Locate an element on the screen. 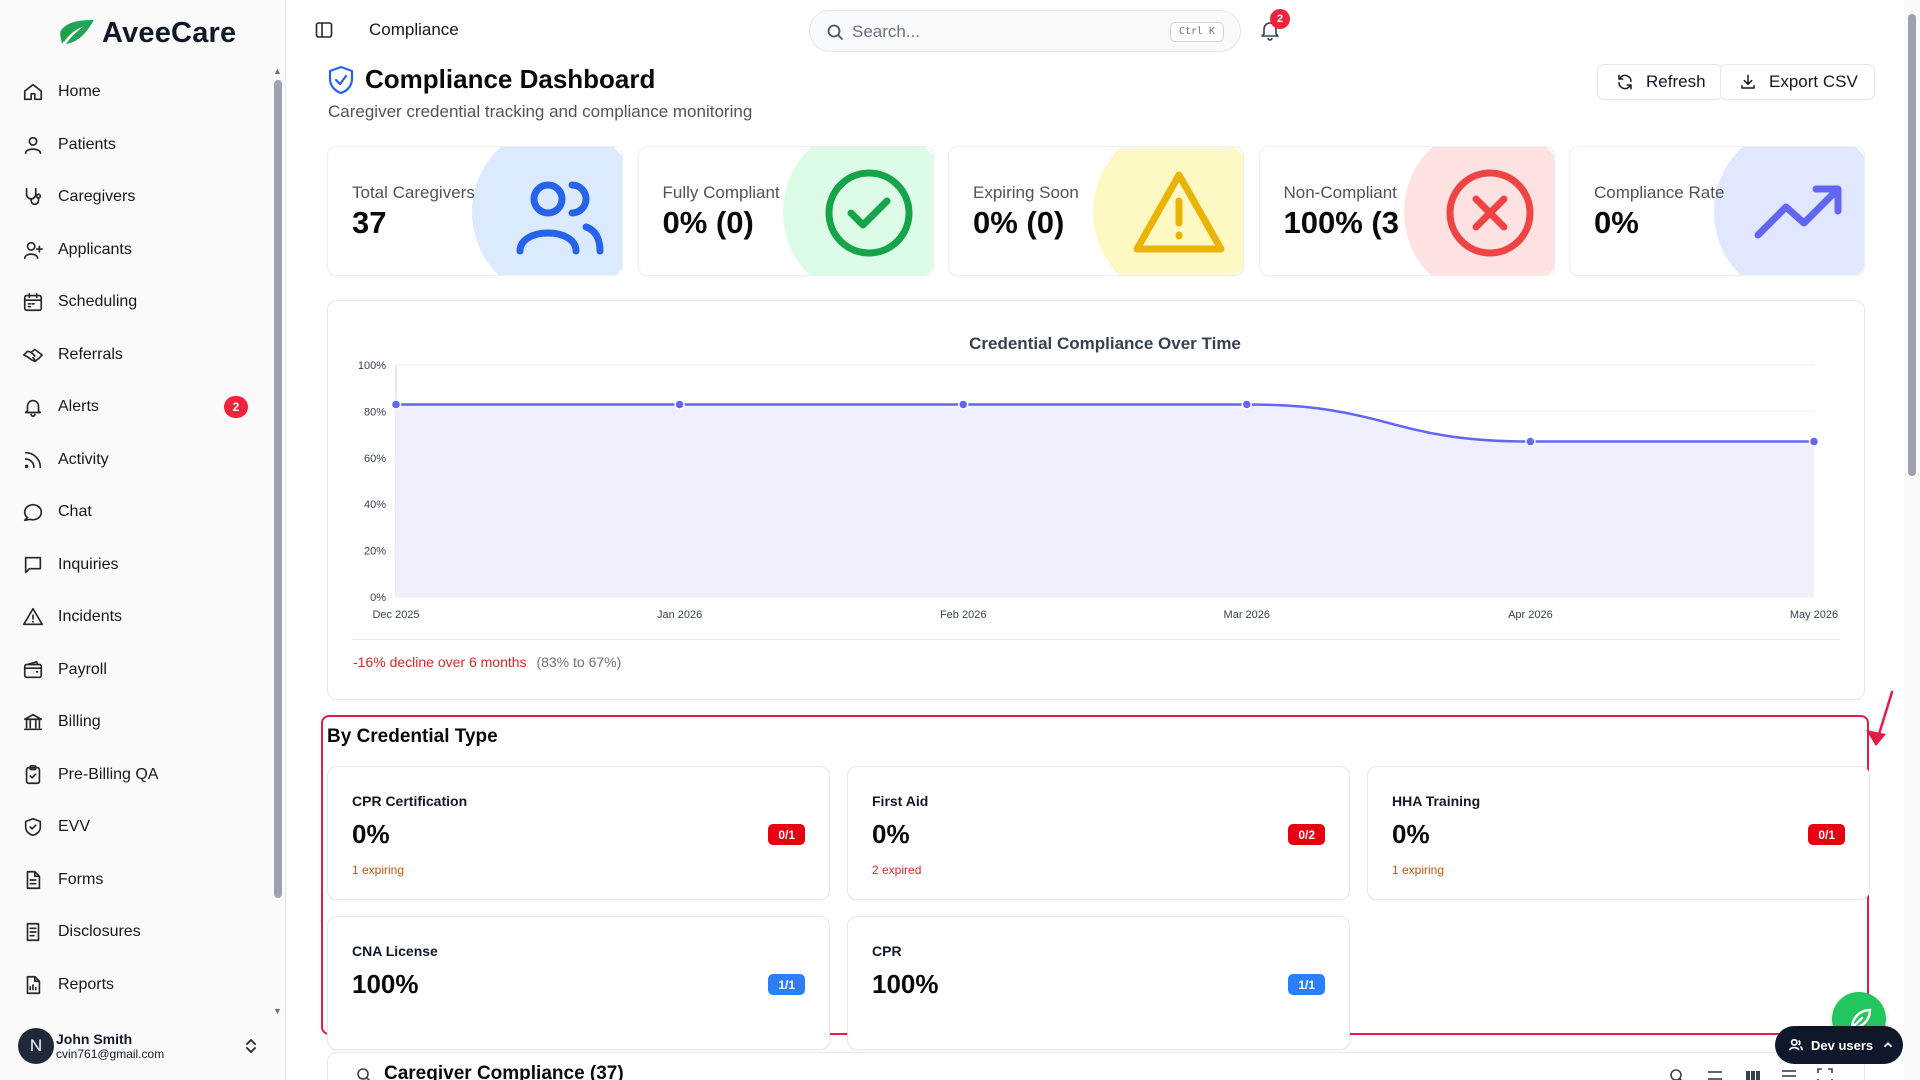 This screenshot has height=1080, width=1920. search-bar: Ctrl K is located at coordinates (1025, 31).